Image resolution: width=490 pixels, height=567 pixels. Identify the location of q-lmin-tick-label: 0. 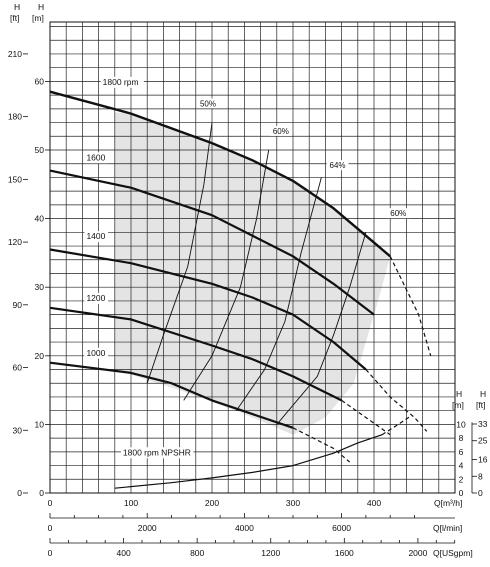
(50, 528).